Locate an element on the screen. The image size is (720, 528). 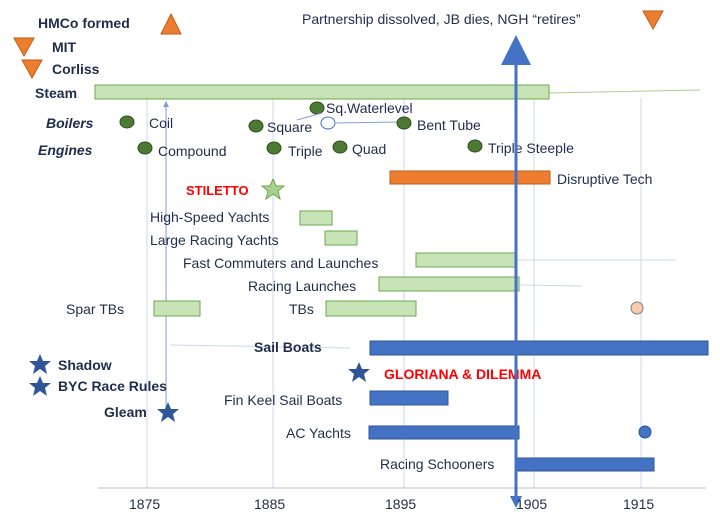
engines-category-label: Engines is located at coordinates (65, 150).